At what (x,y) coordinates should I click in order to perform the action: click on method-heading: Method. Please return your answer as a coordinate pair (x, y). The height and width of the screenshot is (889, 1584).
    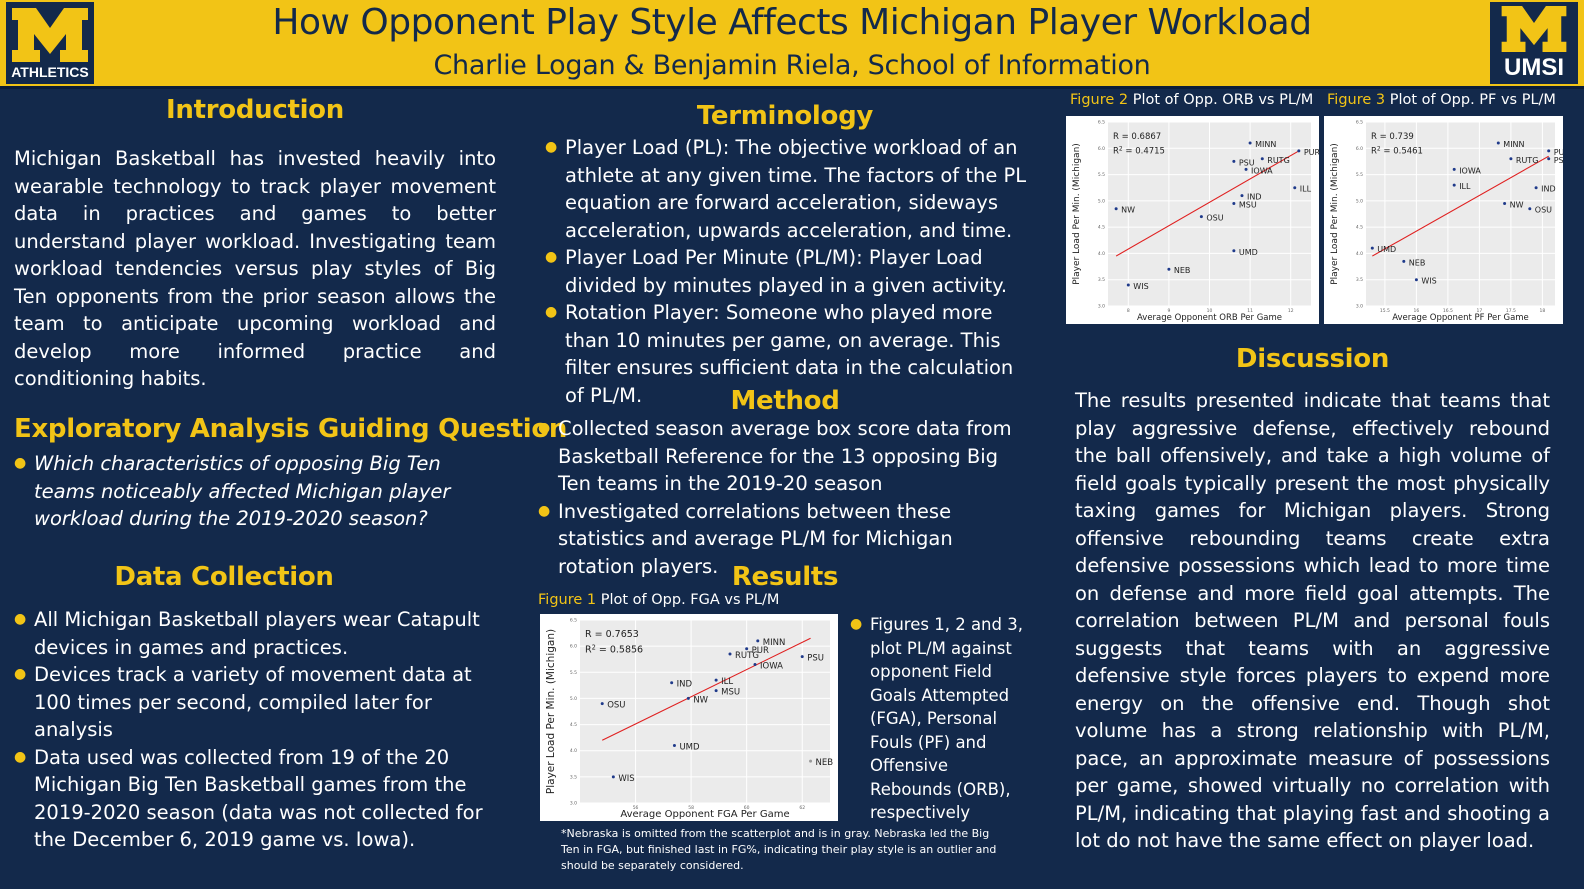
    Looking at the image, I should click on (785, 401).